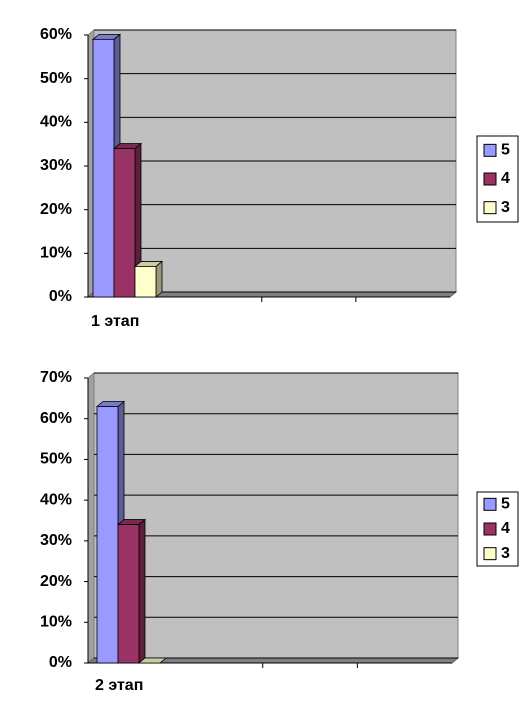  What do you see at coordinates (119, 685) in the screenshot?
I see `x-tick-label: 2 этап` at bounding box center [119, 685].